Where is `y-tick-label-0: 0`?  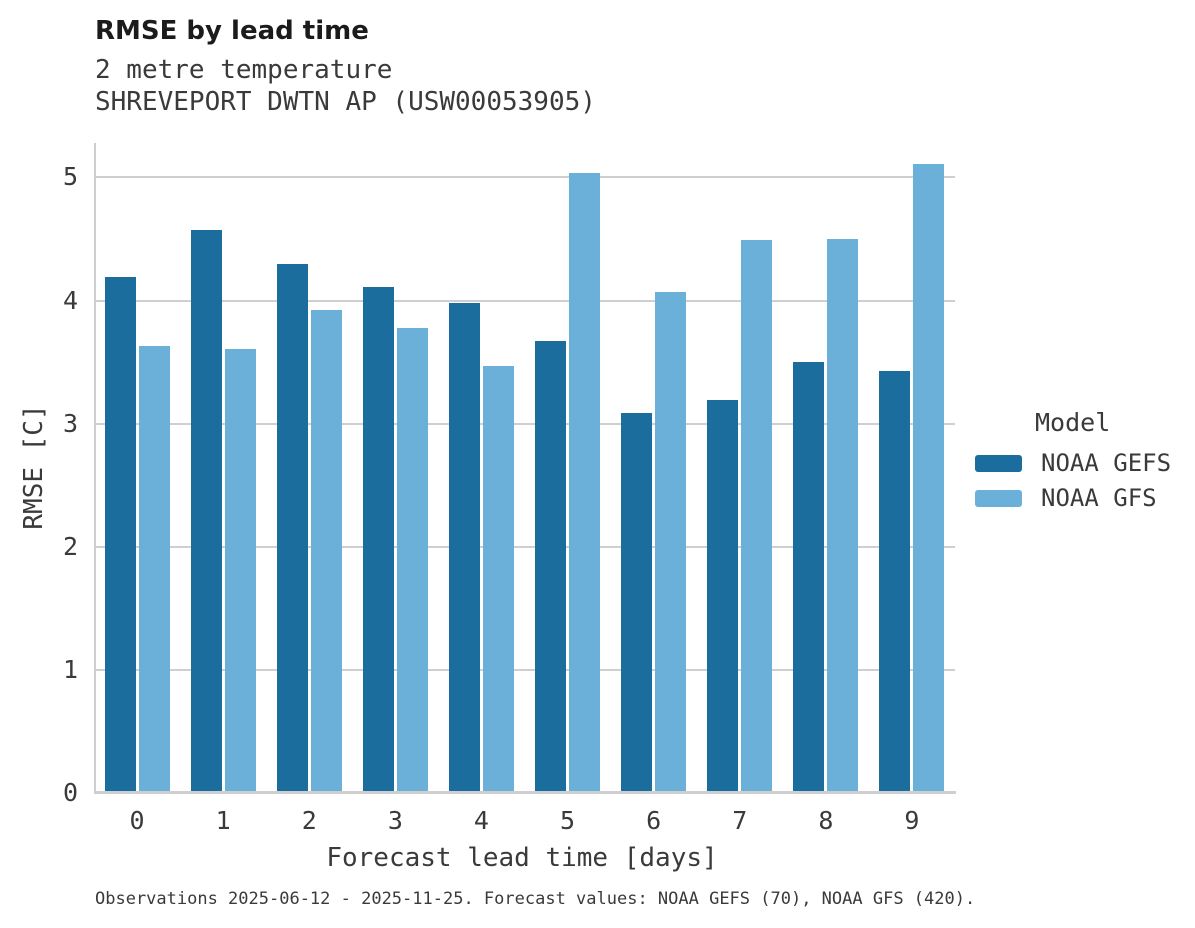 y-tick-label-0: 0 is located at coordinates (70, 792).